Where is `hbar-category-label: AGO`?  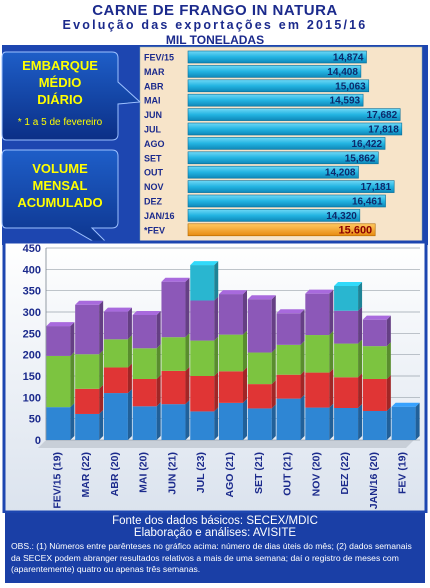 hbar-category-label: AGO is located at coordinates (154, 144).